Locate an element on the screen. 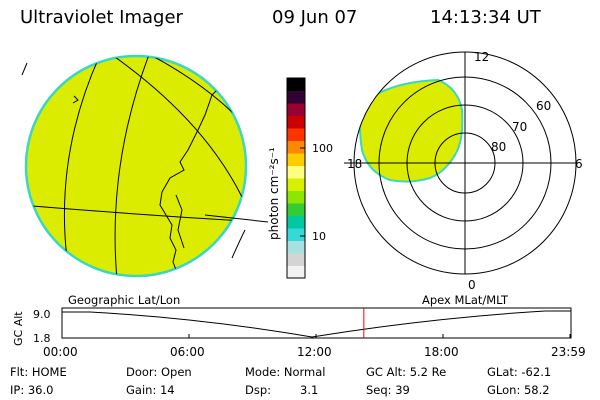  x-tick-0000: 00:00 is located at coordinates (60, 352).